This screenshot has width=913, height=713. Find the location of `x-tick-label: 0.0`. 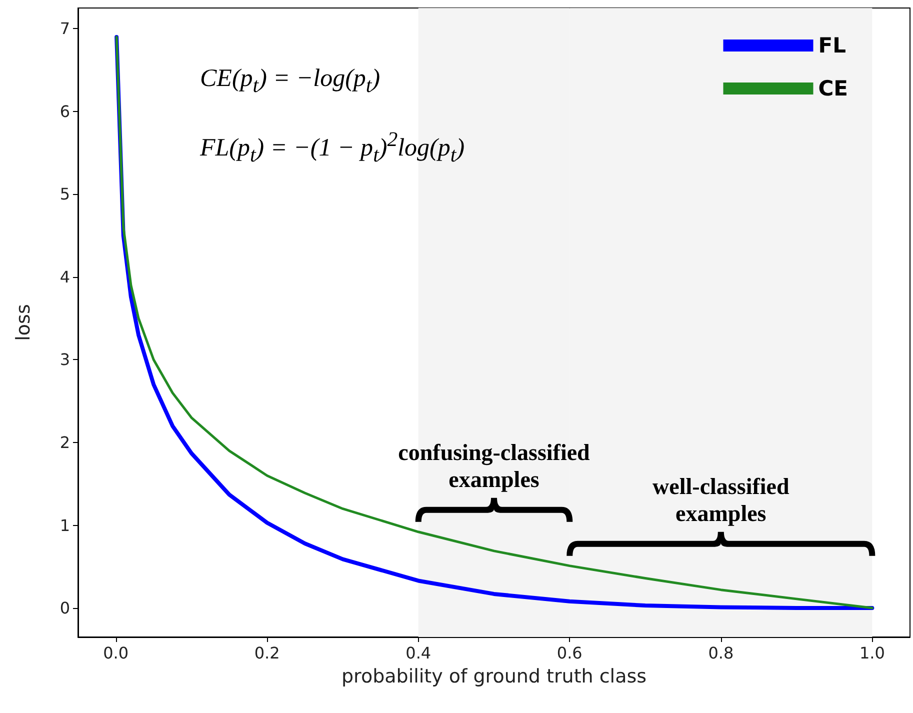

x-tick-label: 0.0 is located at coordinates (116, 653).